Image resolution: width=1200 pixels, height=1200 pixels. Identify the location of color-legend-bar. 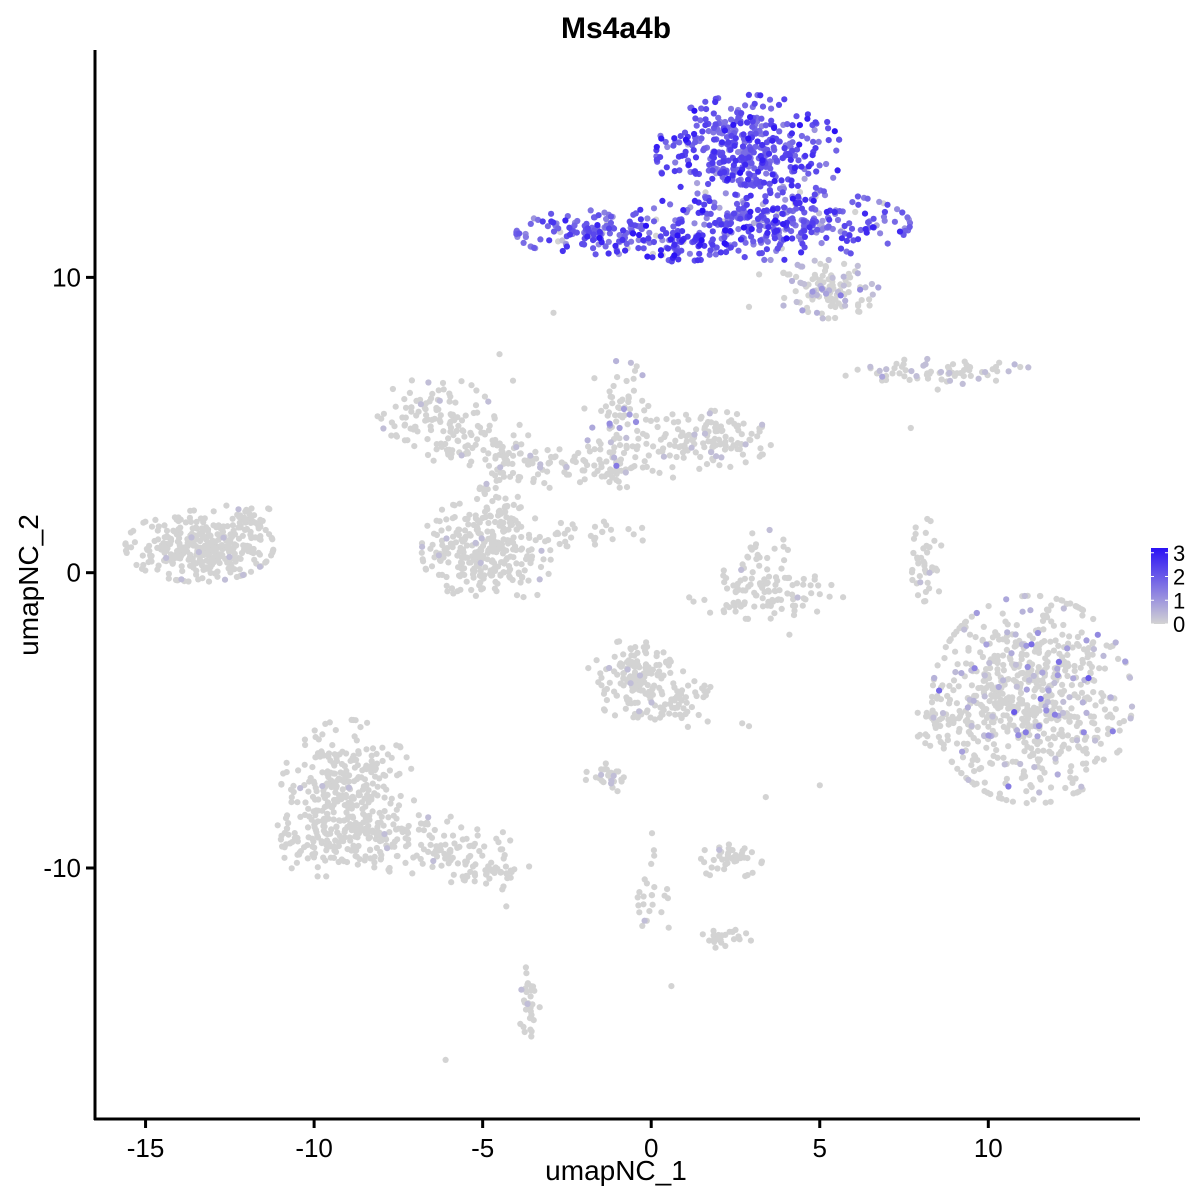
(1159, 586).